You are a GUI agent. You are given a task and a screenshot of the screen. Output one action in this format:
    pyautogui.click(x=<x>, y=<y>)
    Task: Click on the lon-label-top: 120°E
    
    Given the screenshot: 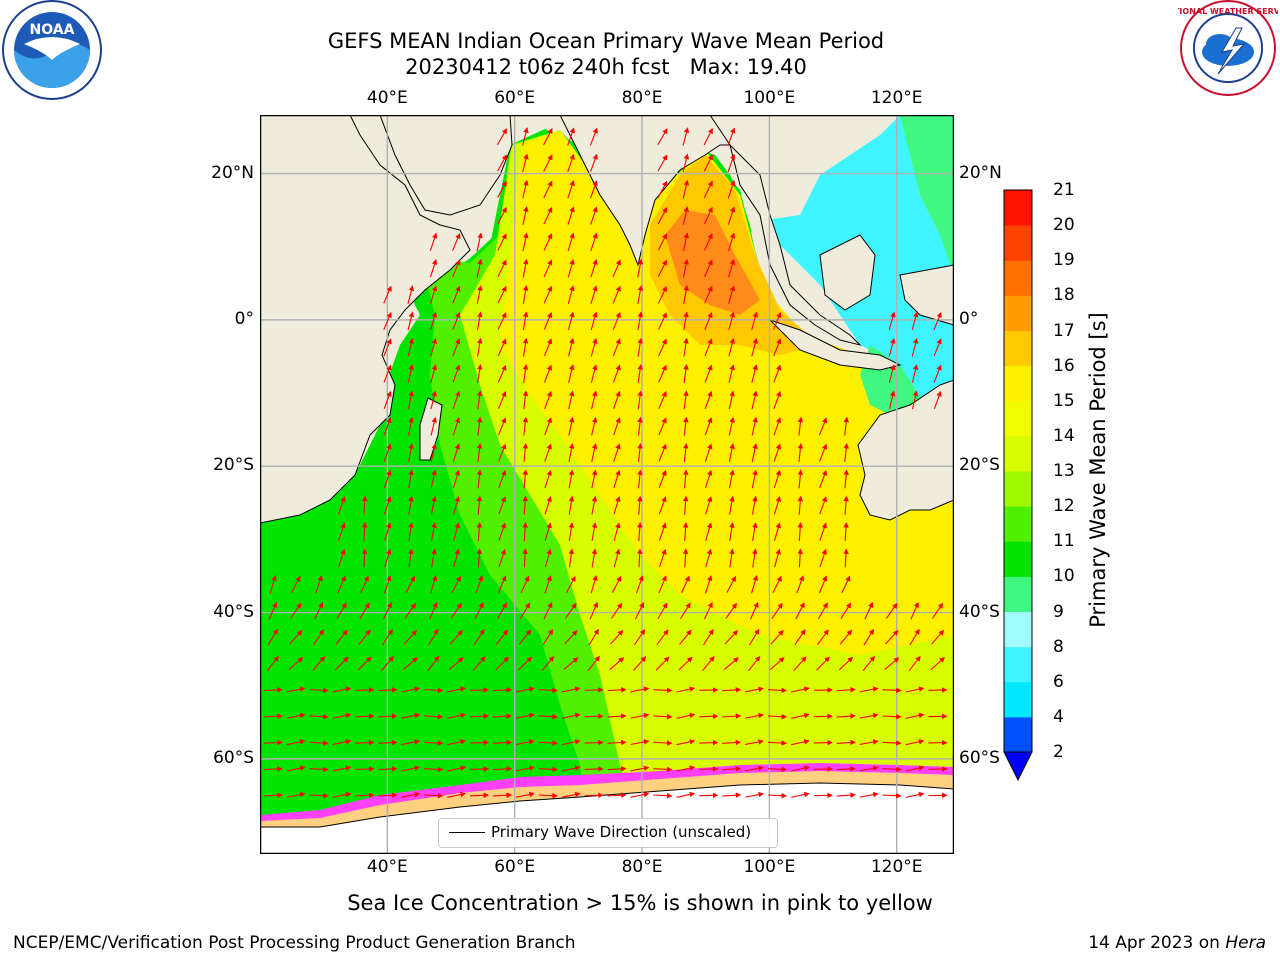 What is the action you would take?
    pyautogui.click(x=896, y=98)
    